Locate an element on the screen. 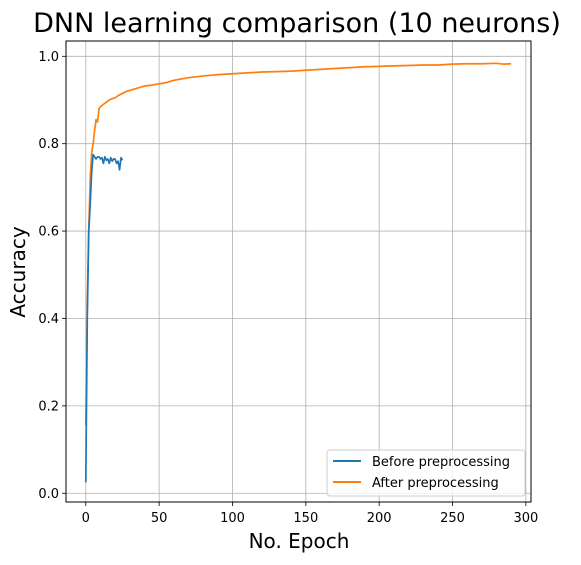 Image resolution: width=581 pixels, height=565 pixels. x-tick-label: 0 is located at coordinates (86, 518).